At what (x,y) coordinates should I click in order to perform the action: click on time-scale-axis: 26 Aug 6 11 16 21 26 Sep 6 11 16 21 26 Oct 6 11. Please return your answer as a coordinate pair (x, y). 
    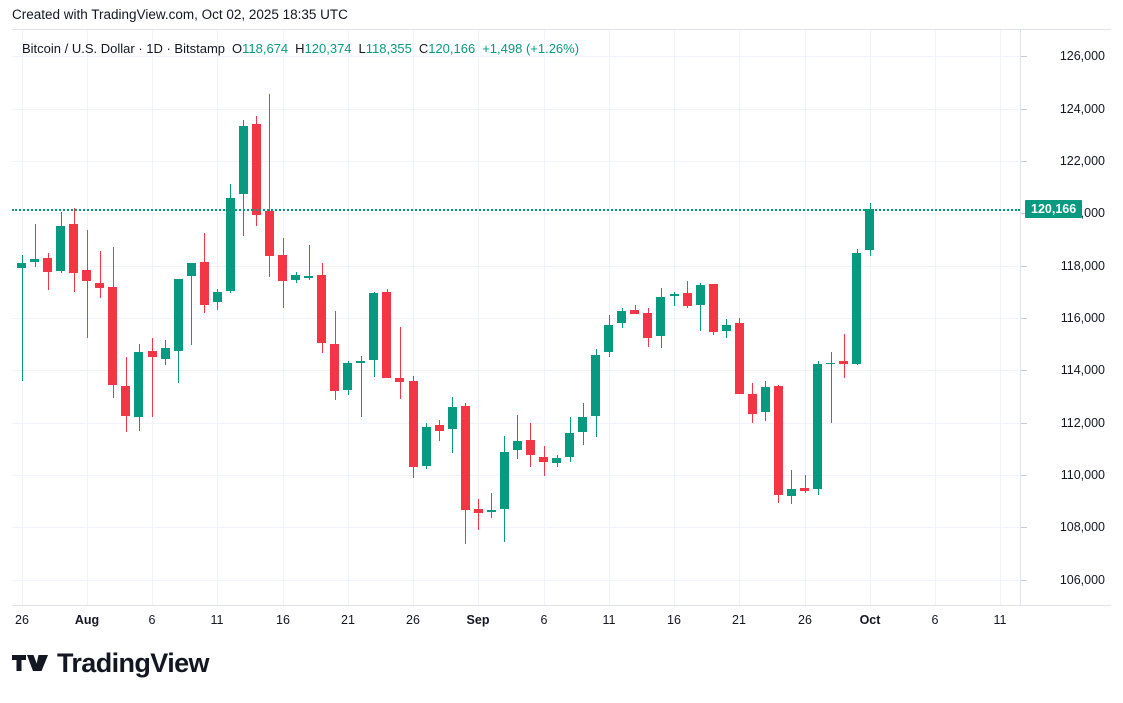
    Looking at the image, I should click on (561, 620).